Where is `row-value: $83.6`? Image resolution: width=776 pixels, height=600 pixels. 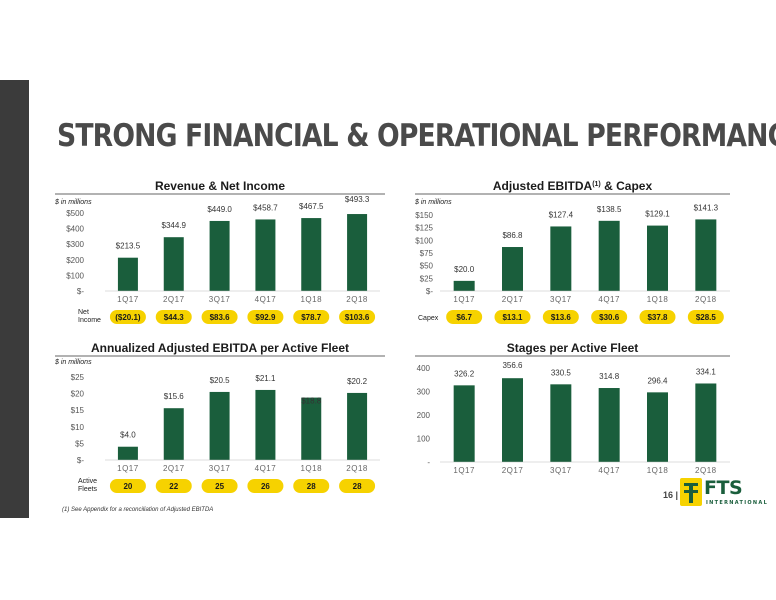
row-value: $83.6 is located at coordinates (220, 317).